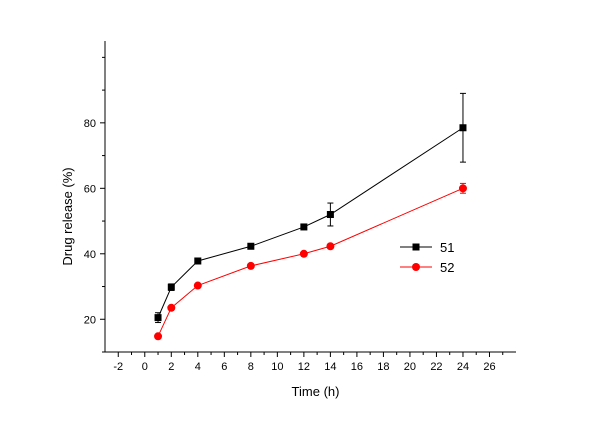  What do you see at coordinates (277, 367) in the screenshot?
I see `x-tick-label: 10` at bounding box center [277, 367].